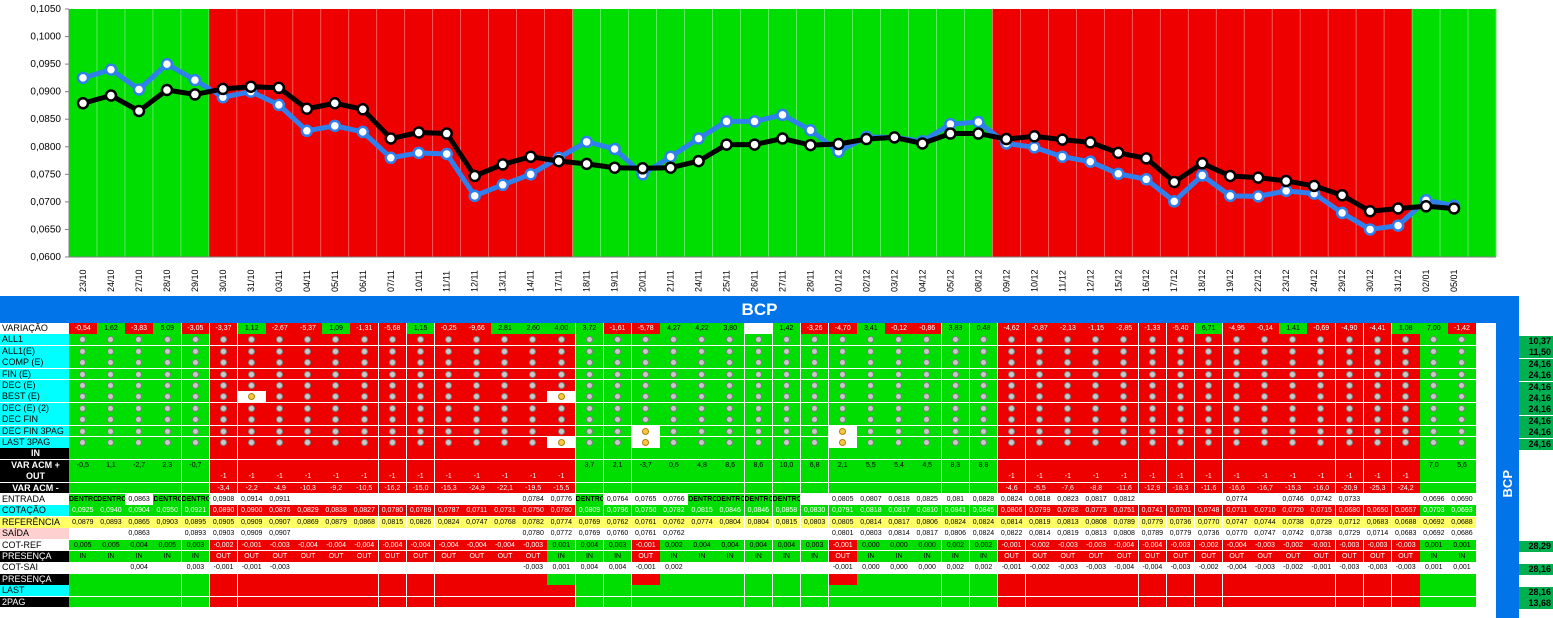 The image size is (1553, 618). What do you see at coordinates (645, 534) in the screenshot?
I see `saida-cell: 0,0761` at bounding box center [645, 534].